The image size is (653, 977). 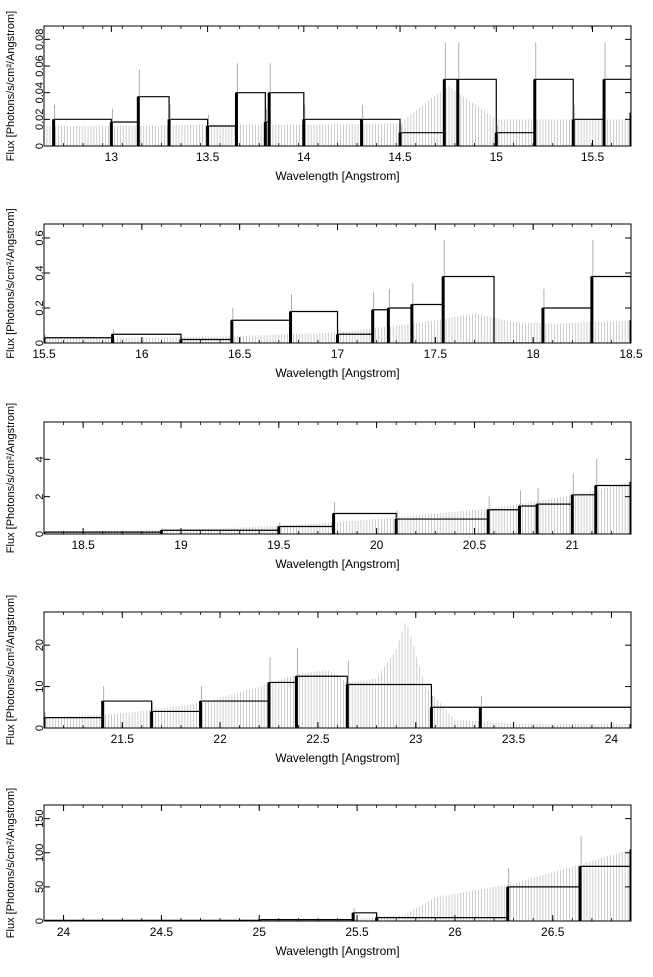 I want to click on x-tick-label: 14.5, so click(x=400, y=157).